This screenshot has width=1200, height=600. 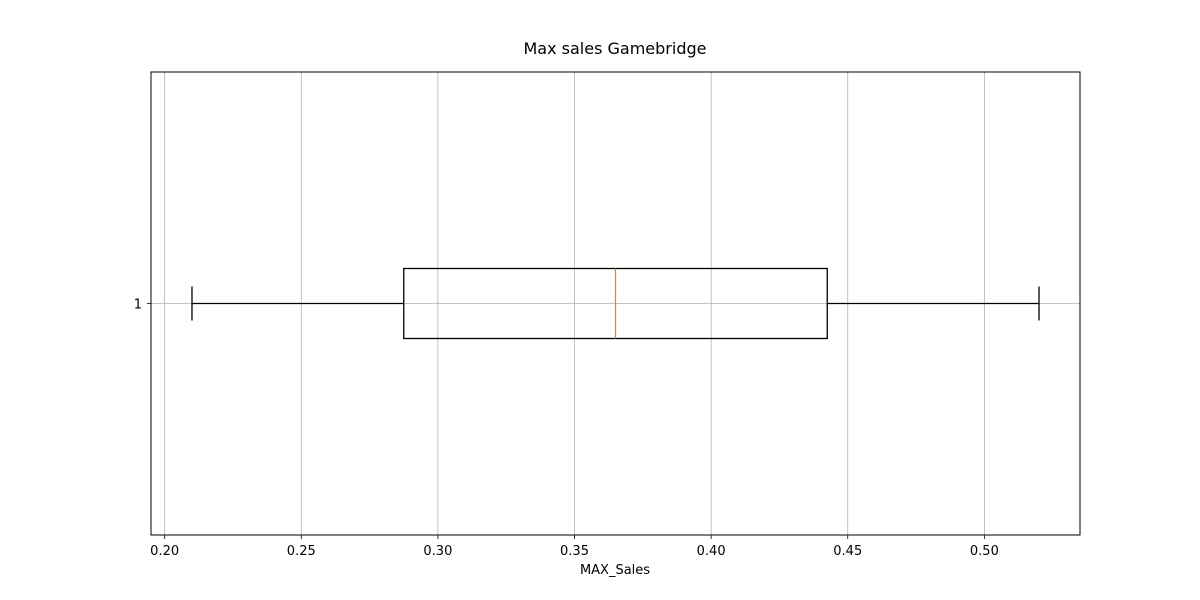 What do you see at coordinates (164, 551) in the screenshot?
I see `x-tick-label: 0.20` at bounding box center [164, 551].